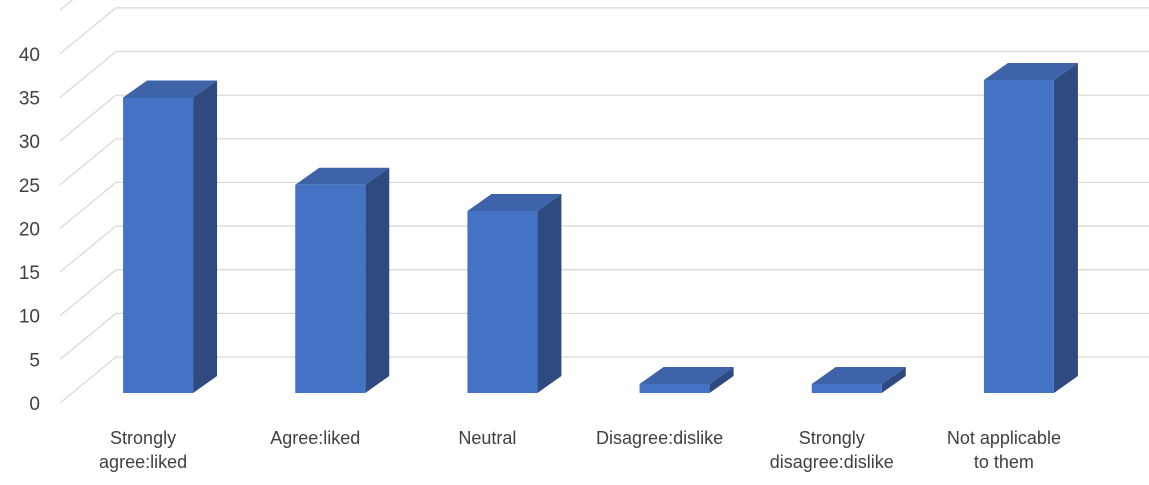 The image size is (1149, 485). I want to click on x-category-label: Agree:liked, so click(315, 438).